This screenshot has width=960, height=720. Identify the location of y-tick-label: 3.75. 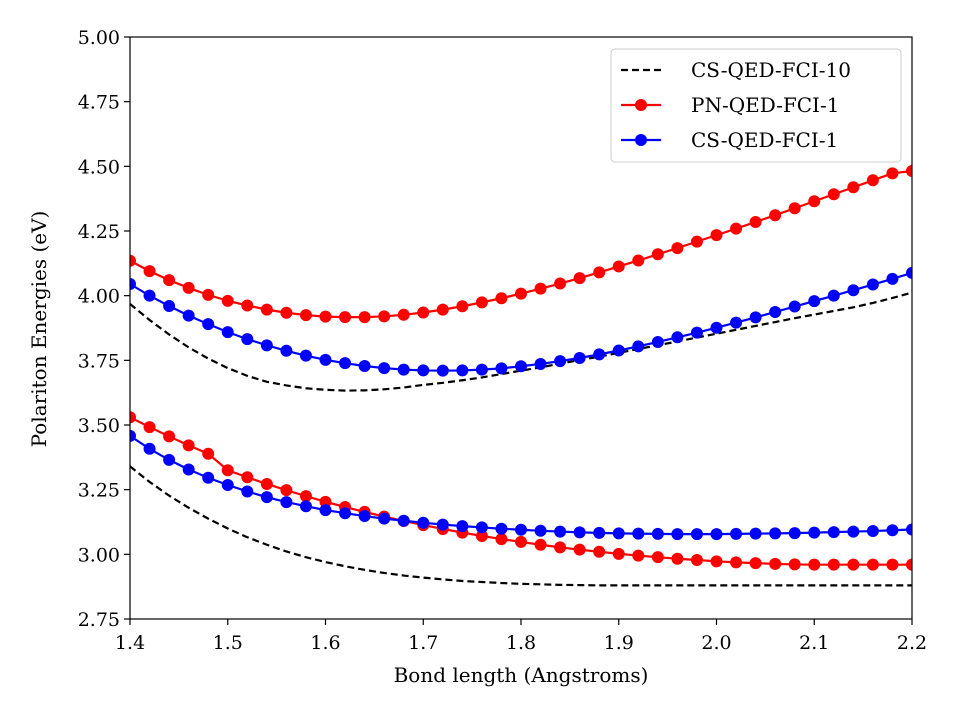
(99, 361).